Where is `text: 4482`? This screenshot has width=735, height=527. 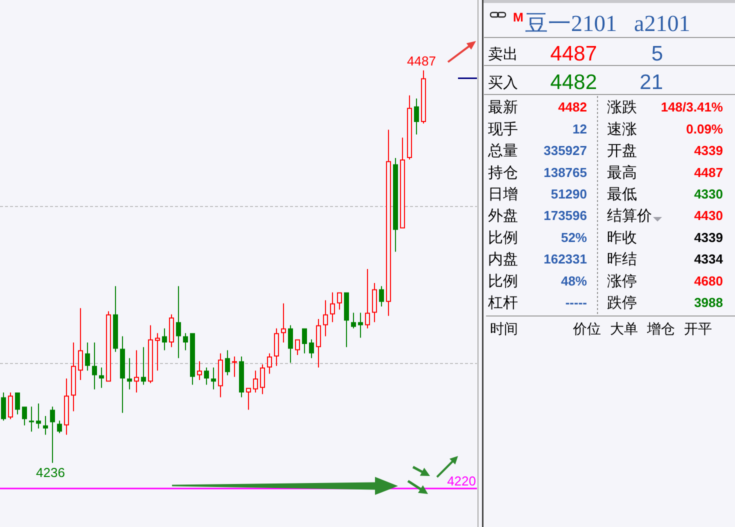
text: 4482 is located at coordinates (572, 107).